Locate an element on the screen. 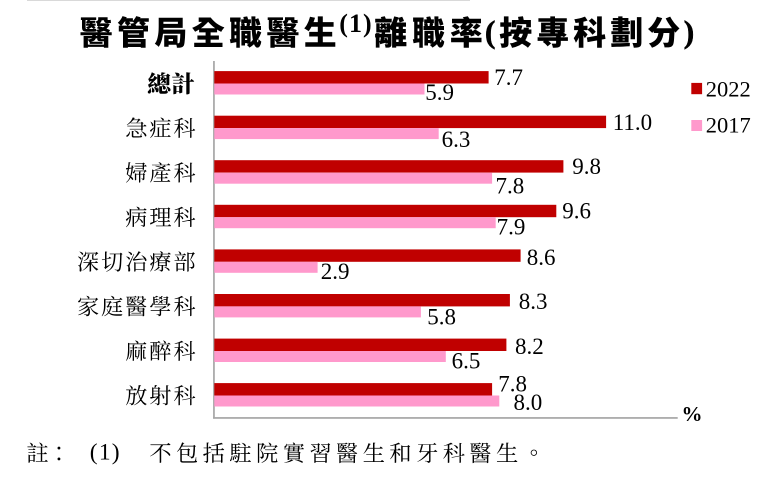  svg-text: 8.2 is located at coordinates (529, 346).